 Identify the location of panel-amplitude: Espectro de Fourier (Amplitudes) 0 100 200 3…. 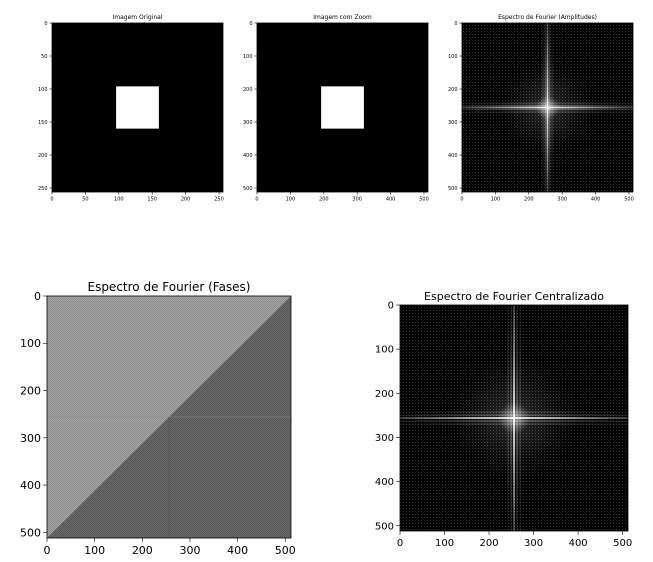
(541, 108).